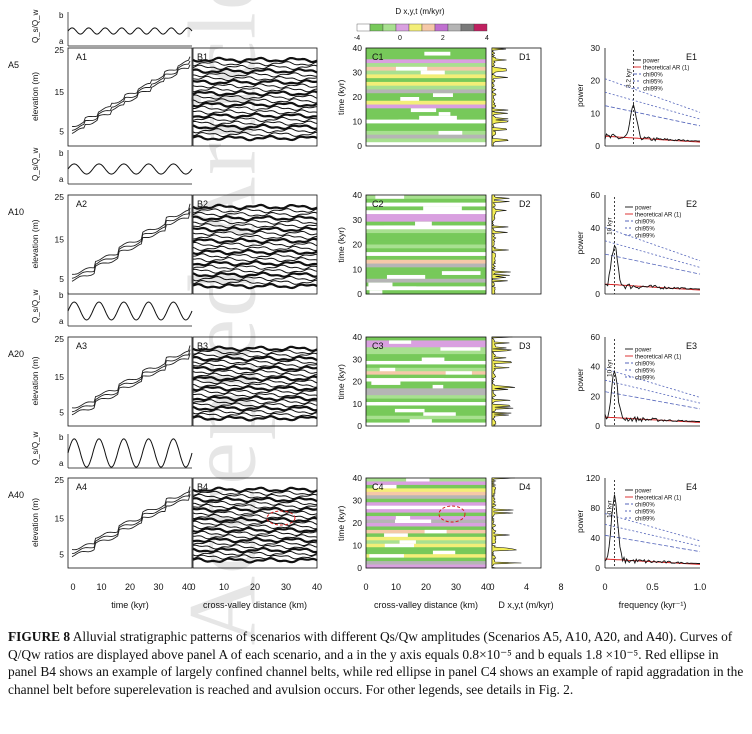 The width and height of the screenshot is (752, 734). What do you see at coordinates (691, 57) in the screenshot?
I see `panel-e-label: E1` at bounding box center [691, 57].